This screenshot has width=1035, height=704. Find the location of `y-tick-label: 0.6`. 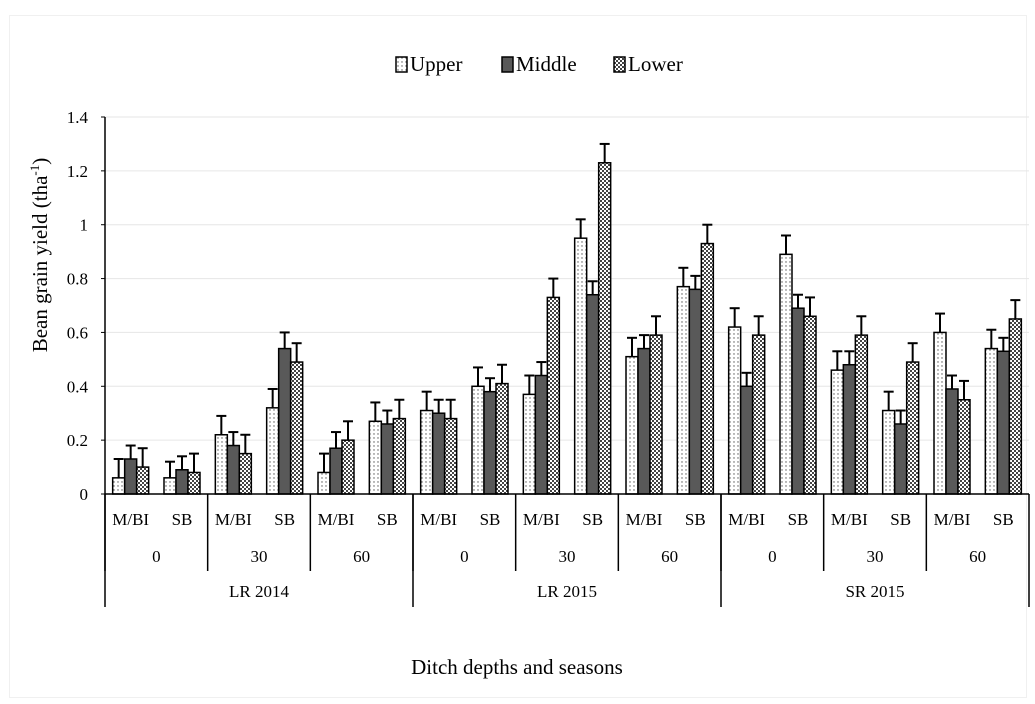

y-tick-label: 0.6 is located at coordinates (77, 332).